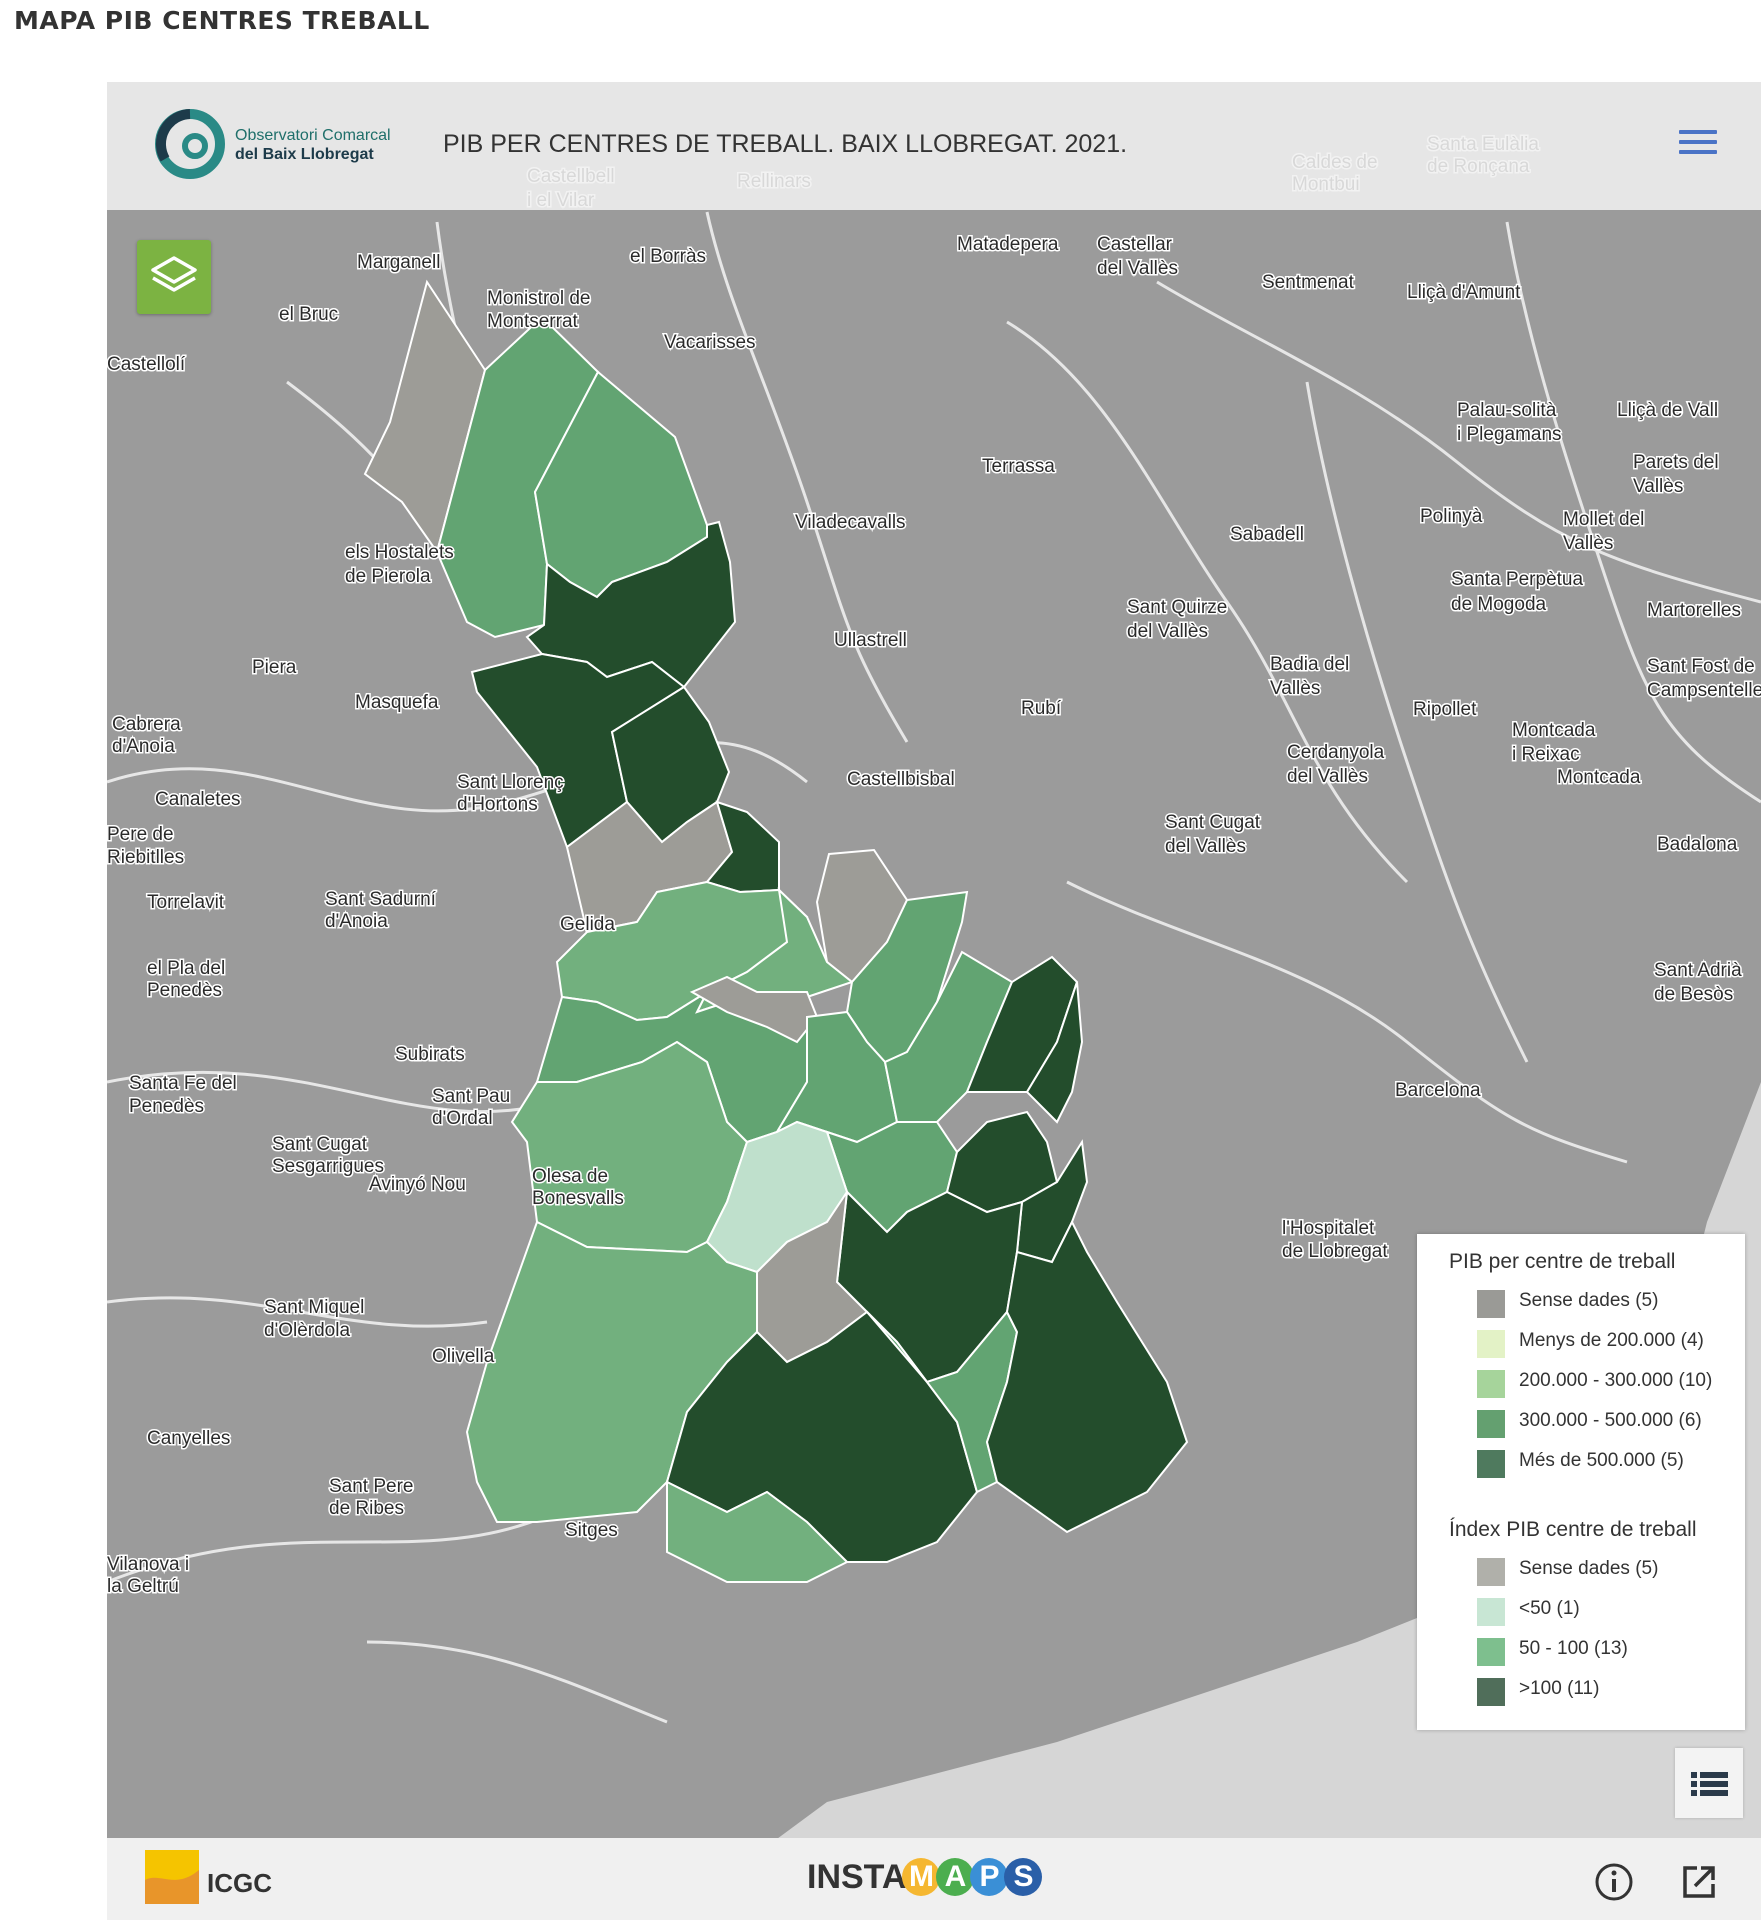  Describe the element at coordinates (239, 1883) in the screenshot. I see `icgc-label: ICGC` at that location.